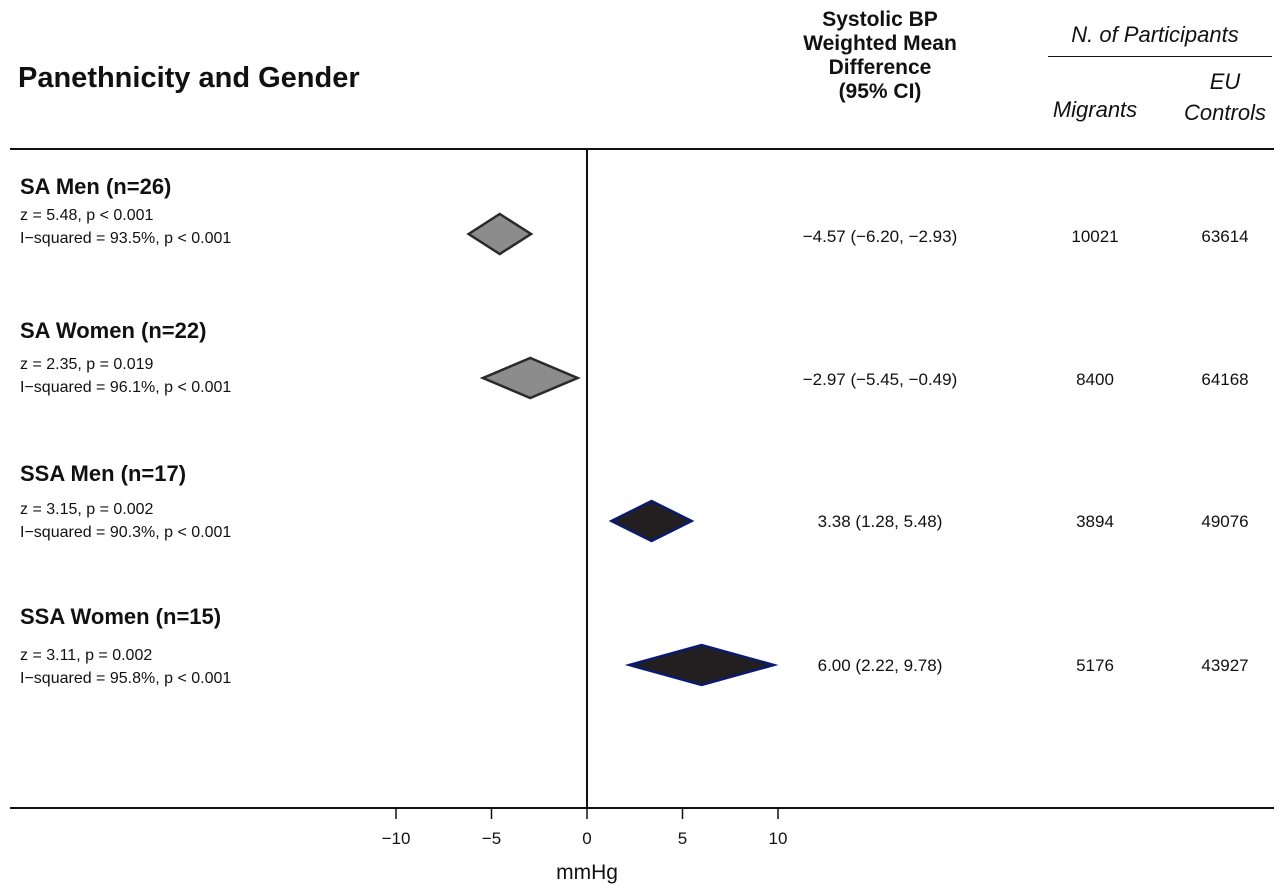 The width and height of the screenshot is (1274, 884). Describe the element at coordinates (126, 387) in the screenshot. I see `row-heterogeneity: I−squared = 96.1%, p < 0.001` at that location.